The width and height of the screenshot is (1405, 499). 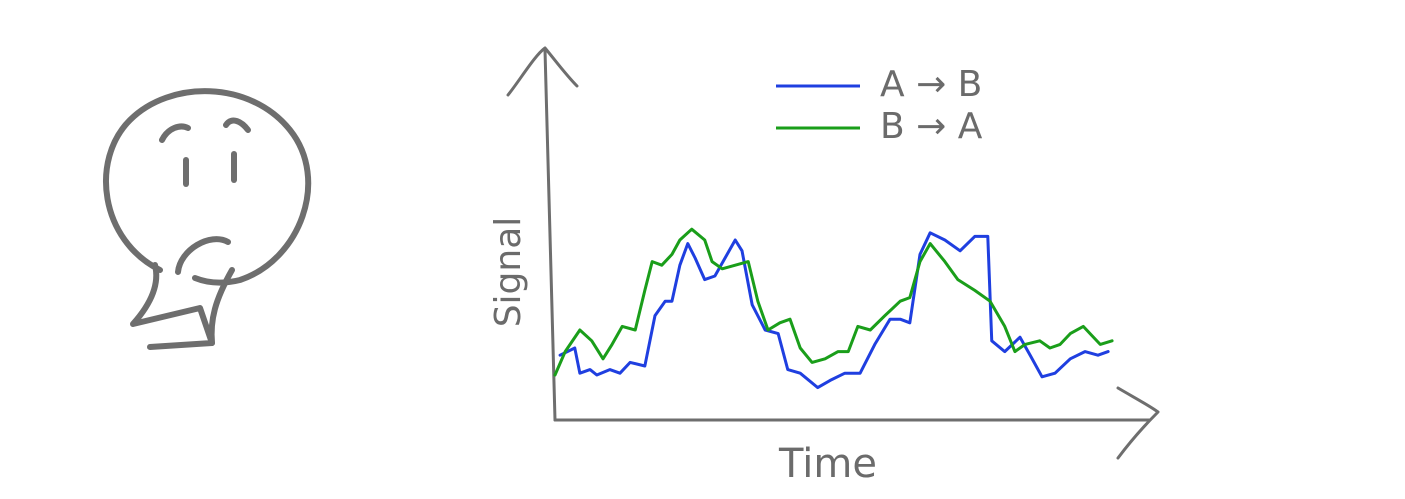 I want to click on legend-label: A → B, so click(x=931, y=84).